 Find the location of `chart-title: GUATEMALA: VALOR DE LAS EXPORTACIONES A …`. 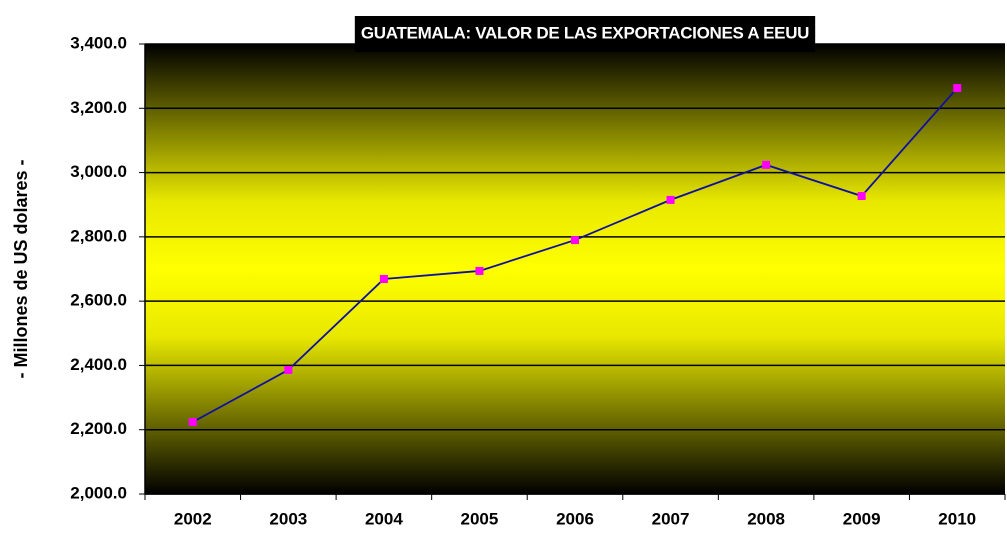

chart-title: GUATEMALA: VALOR DE LAS EXPORTACIONES A … is located at coordinates (585, 32).